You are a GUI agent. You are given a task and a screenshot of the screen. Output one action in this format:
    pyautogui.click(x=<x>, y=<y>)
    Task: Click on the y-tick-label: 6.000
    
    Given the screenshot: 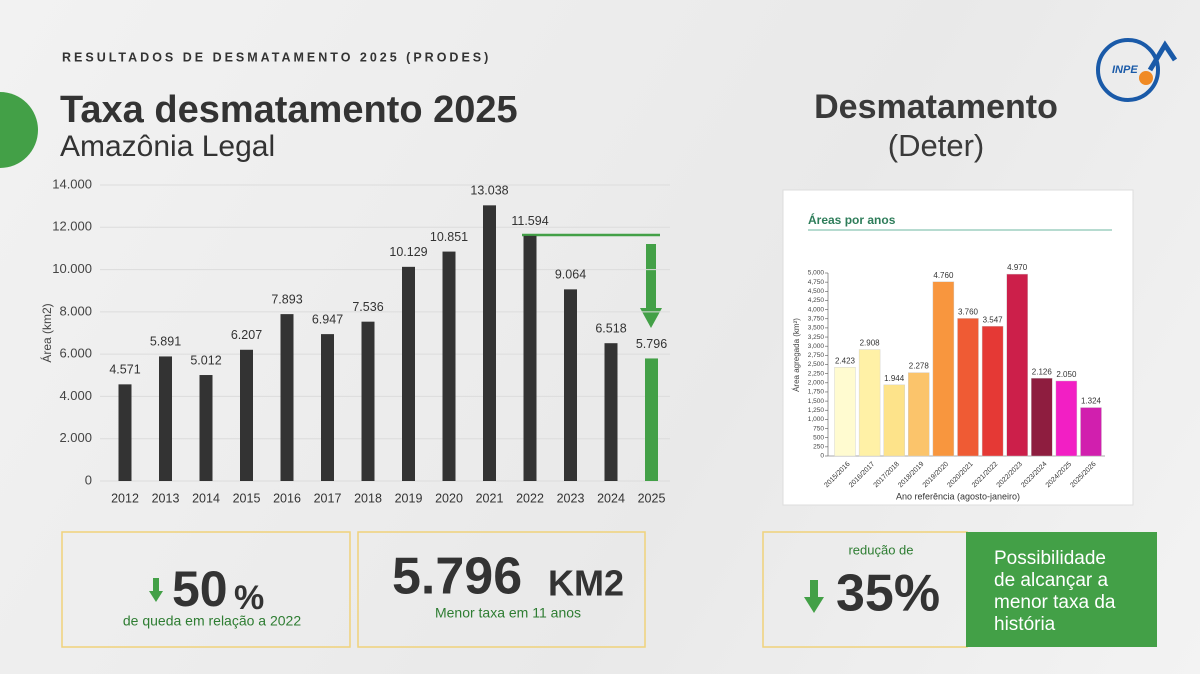 What is the action you would take?
    pyautogui.click(x=75, y=353)
    